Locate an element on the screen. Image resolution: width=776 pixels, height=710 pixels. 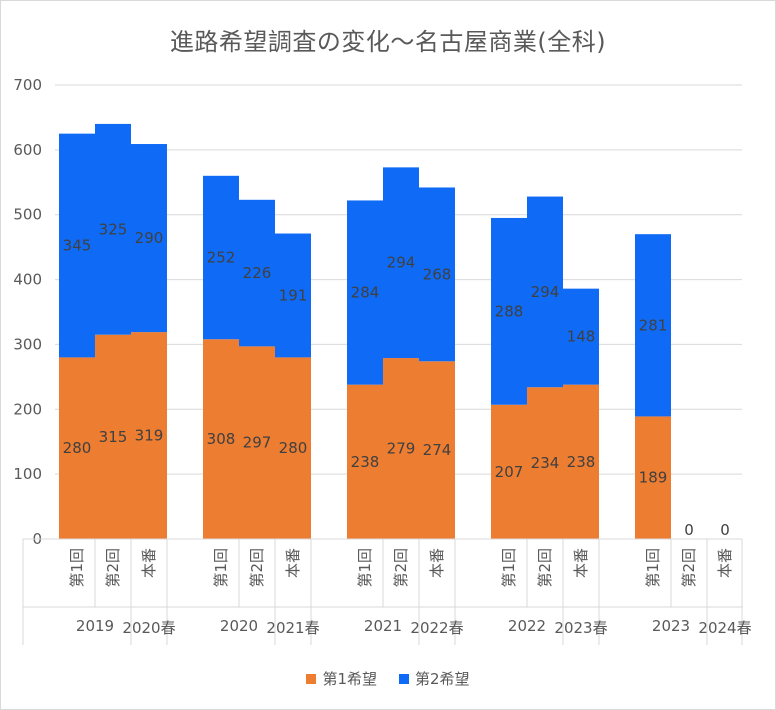
legend-swatch-second-choice is located at coordinates (404, 678).